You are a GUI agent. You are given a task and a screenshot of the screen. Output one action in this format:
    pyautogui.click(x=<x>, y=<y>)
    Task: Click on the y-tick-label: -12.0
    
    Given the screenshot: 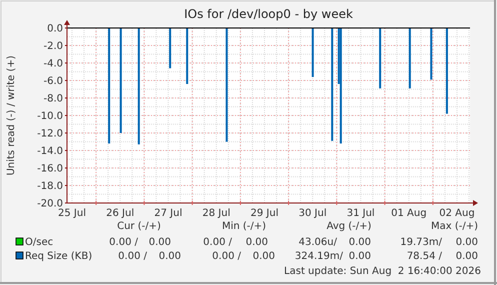 What is the action you would take?
    pyautogui.click(x=50, y=134)
    